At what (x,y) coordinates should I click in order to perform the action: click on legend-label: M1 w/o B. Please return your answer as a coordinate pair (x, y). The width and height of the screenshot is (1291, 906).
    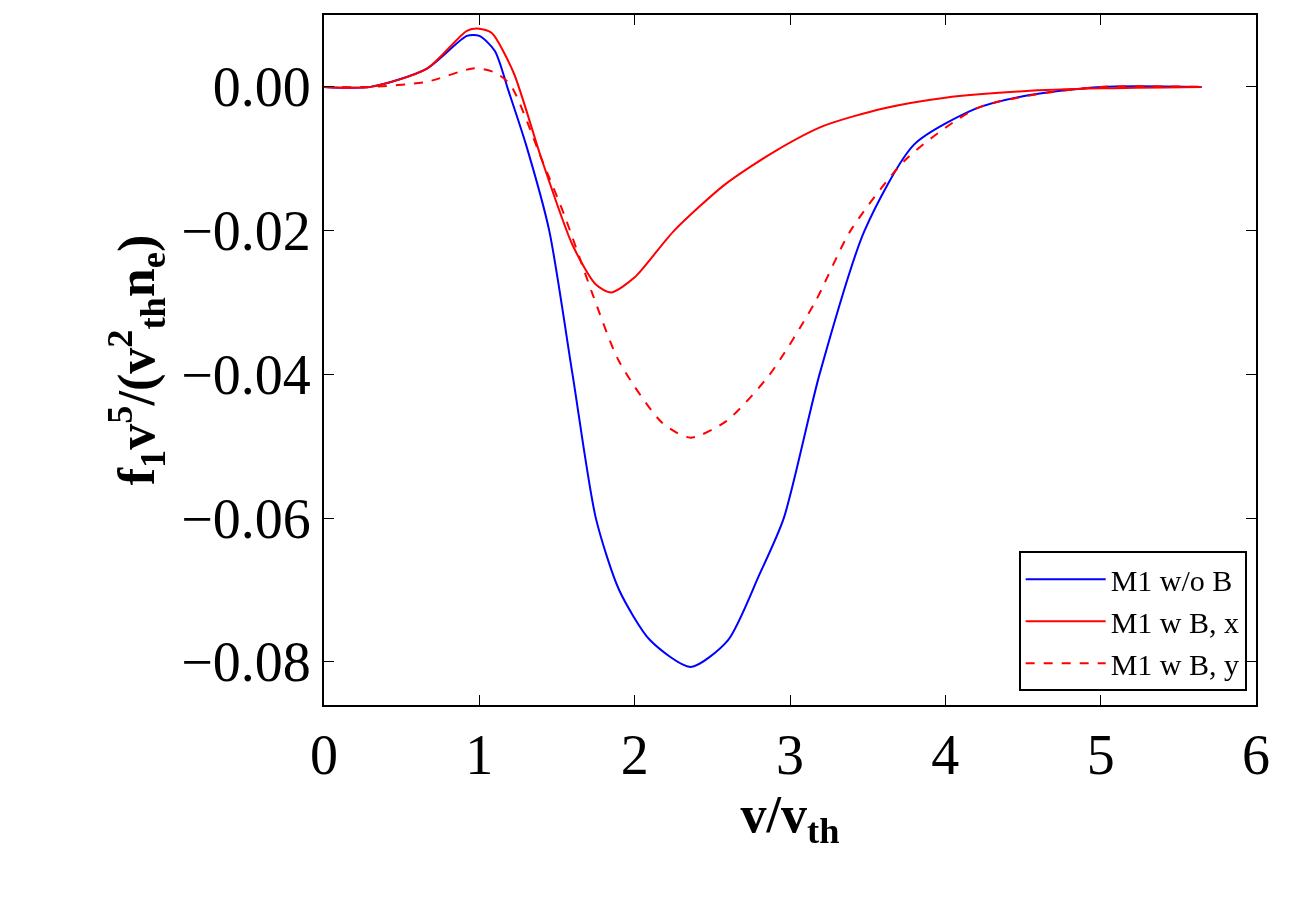
    Looking at the image, I should click on (1171, 580).